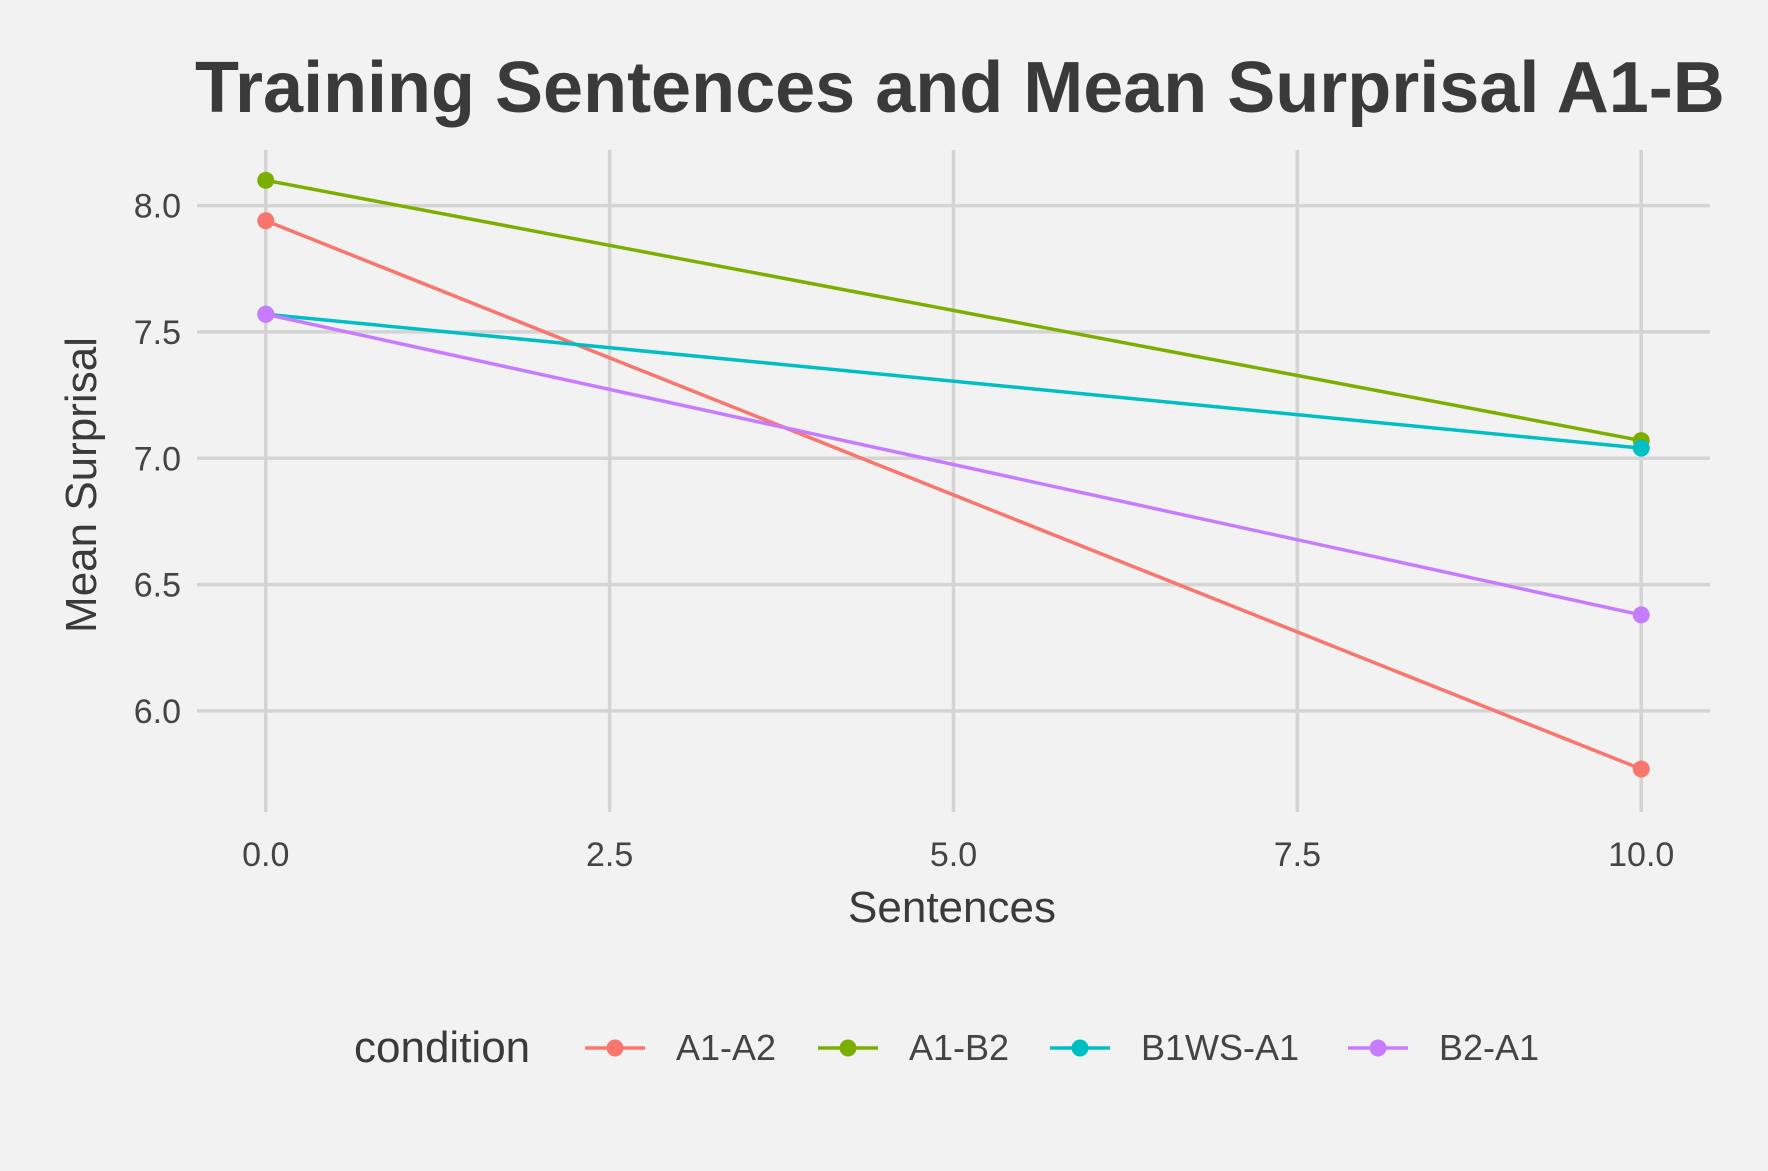  Describe the element at coordinates (265, 855) in the screenshot. I see `x-tick-label: 0.0` at that location.